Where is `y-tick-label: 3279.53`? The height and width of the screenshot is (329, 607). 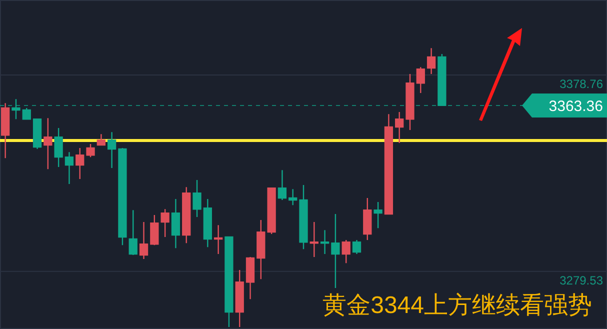 y-tick-label: 3279.53 is located at coordinates (582, 280).